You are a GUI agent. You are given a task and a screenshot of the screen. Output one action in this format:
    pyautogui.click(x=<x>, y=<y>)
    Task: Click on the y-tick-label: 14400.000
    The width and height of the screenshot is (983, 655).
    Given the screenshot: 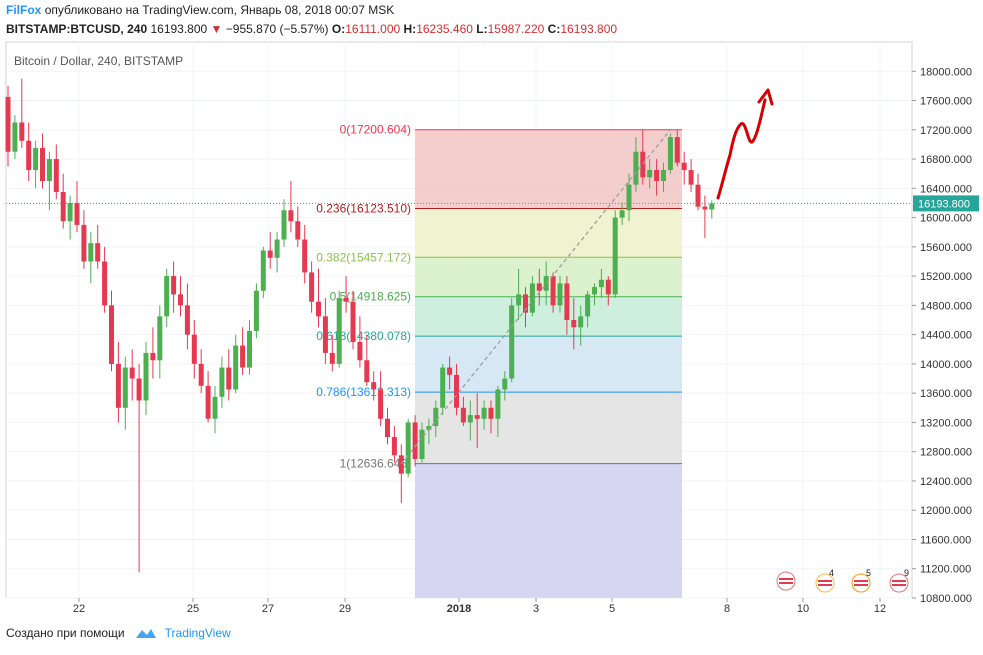 What is the action you would take?
    pyautogui.click(x=946, y=336)
    